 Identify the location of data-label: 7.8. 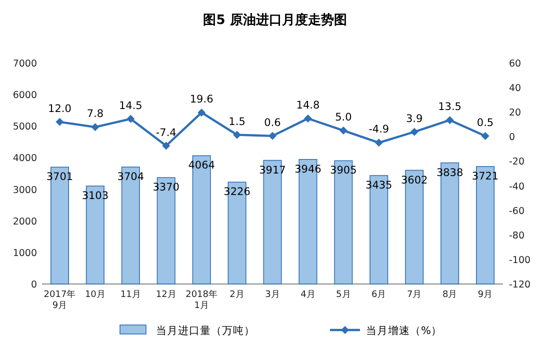
(95, 114).